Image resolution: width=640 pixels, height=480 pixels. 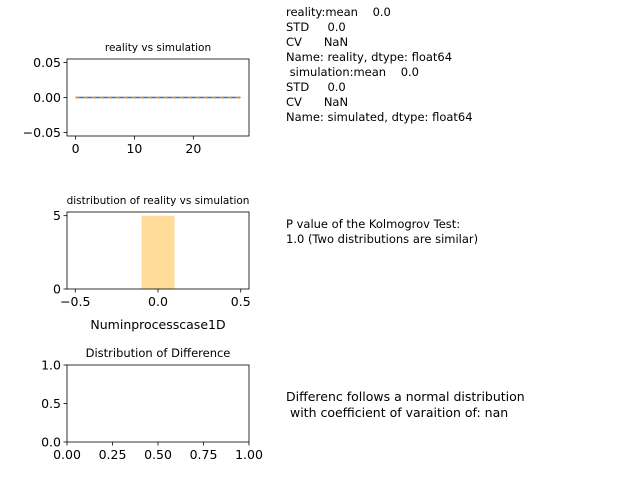 I want to click on y-tick-label: 0.00, so click(x=47, y=97).